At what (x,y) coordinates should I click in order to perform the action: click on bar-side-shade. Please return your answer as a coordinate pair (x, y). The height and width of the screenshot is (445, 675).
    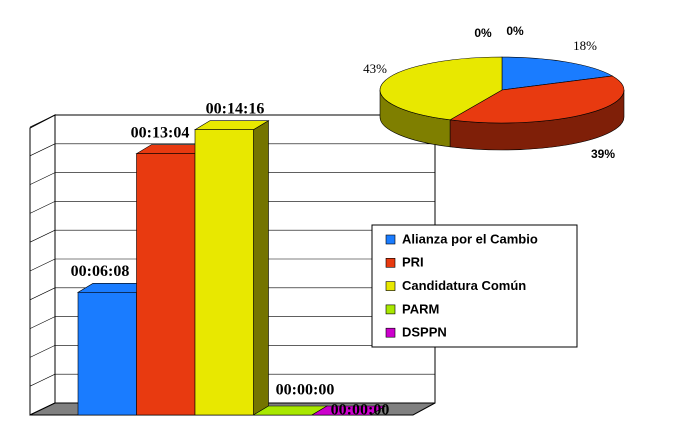
    Looking at the image, I should click on (261, 268).